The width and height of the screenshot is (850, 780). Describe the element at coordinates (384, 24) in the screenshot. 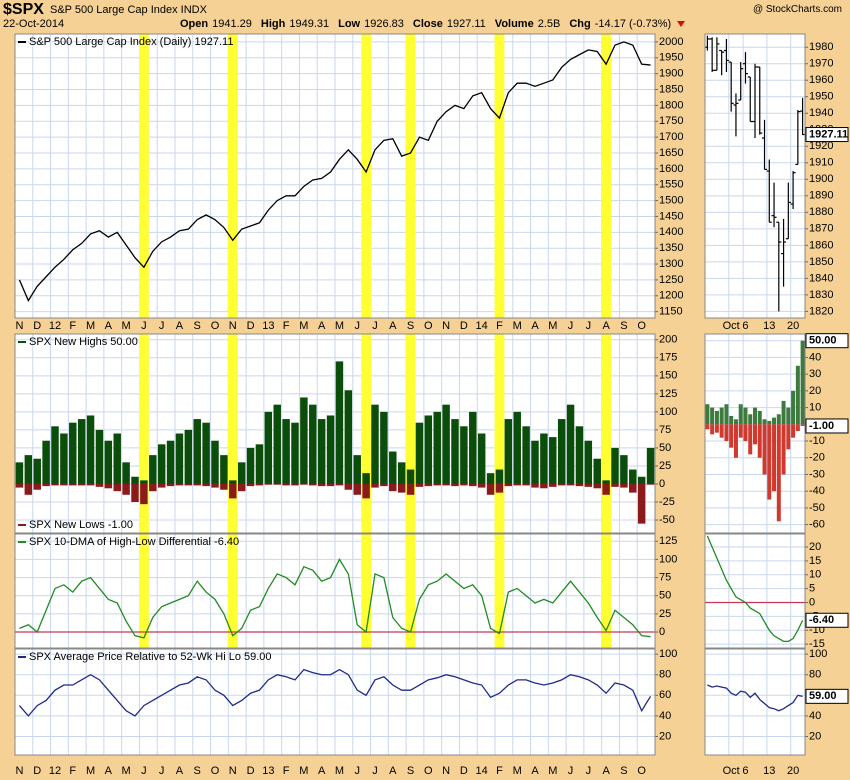

I see `quote-value: 1926.83` at that location.